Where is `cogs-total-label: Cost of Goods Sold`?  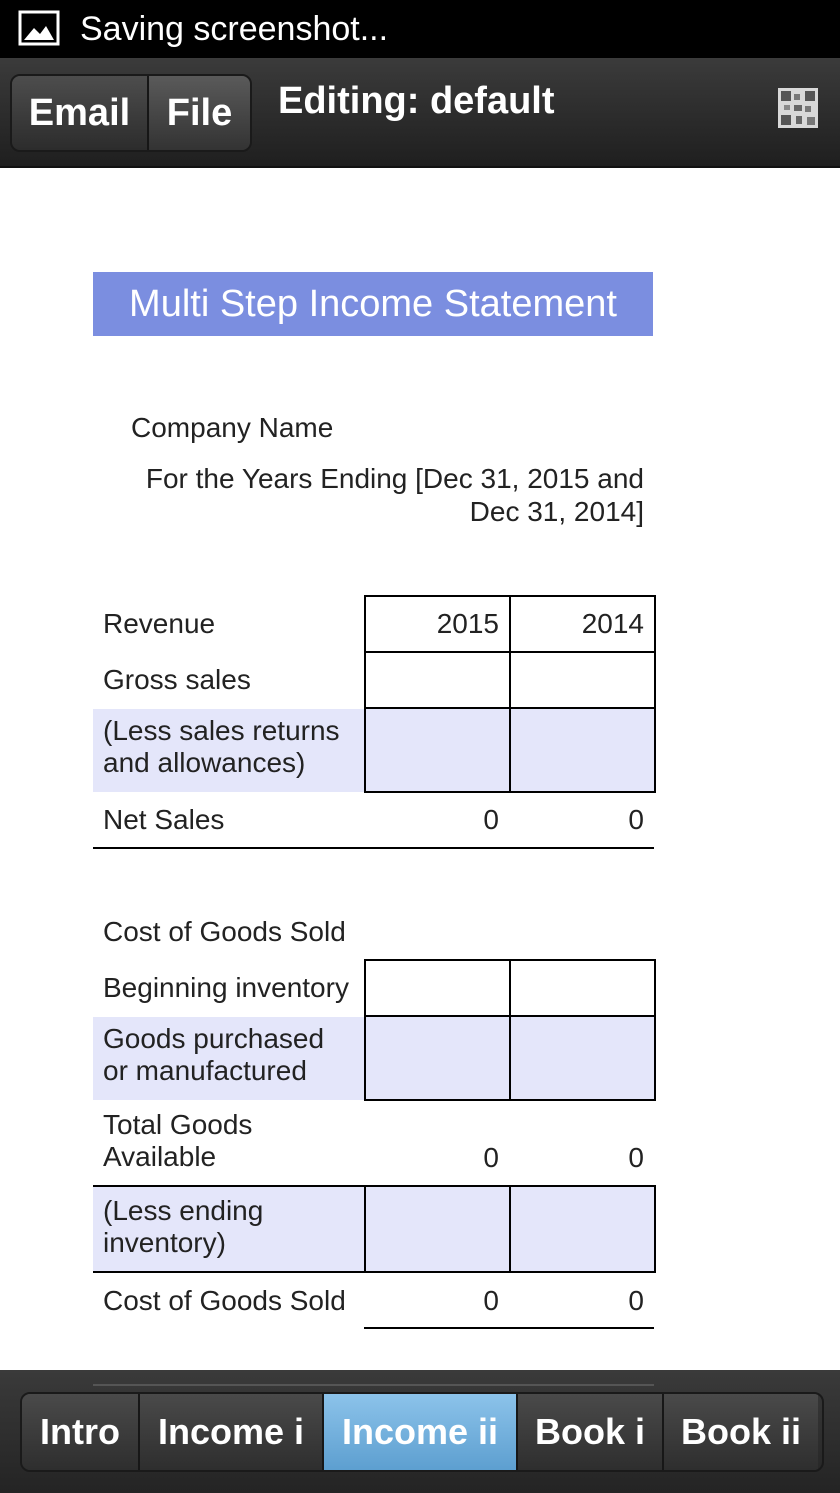
cogs-total-label: Cost of Goods Sold is located at coordinates (224, 1300).